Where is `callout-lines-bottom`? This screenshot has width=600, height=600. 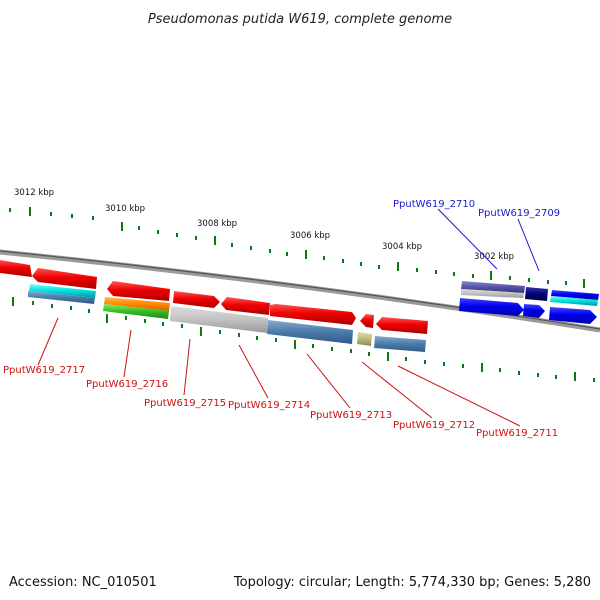 callout-lines-bottom is located at coordinates (279, 372).